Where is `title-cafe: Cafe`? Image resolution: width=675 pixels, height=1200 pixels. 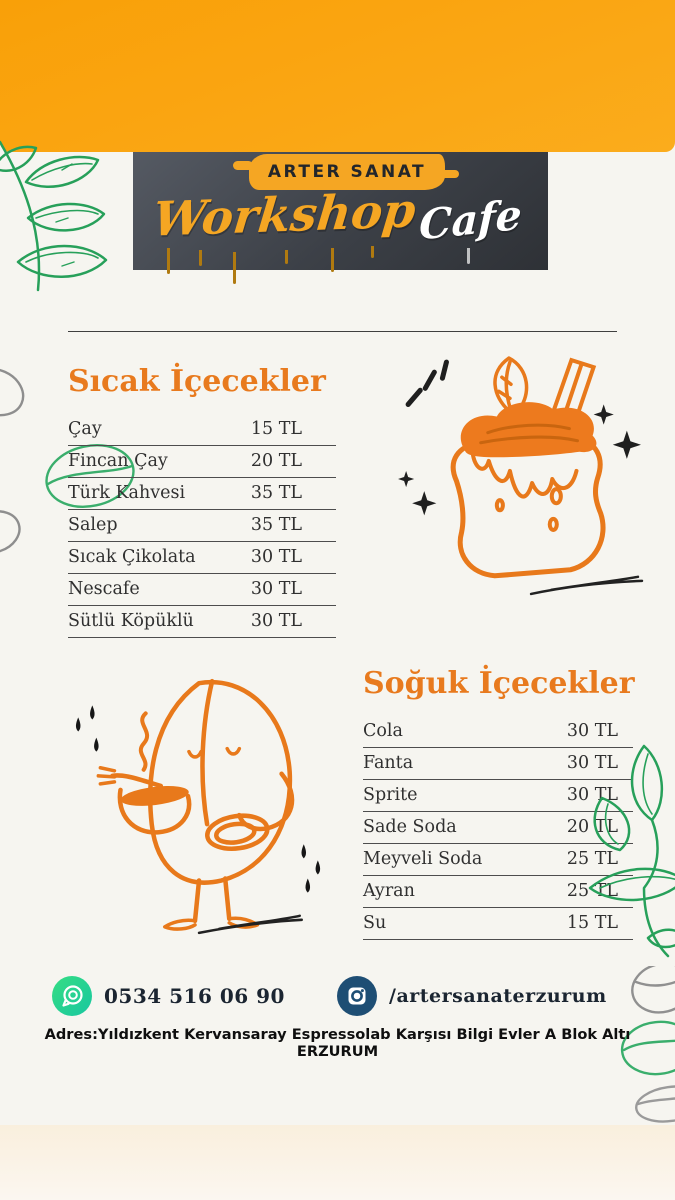
title-cafe: Cafe is located at coordinates (470, 220).